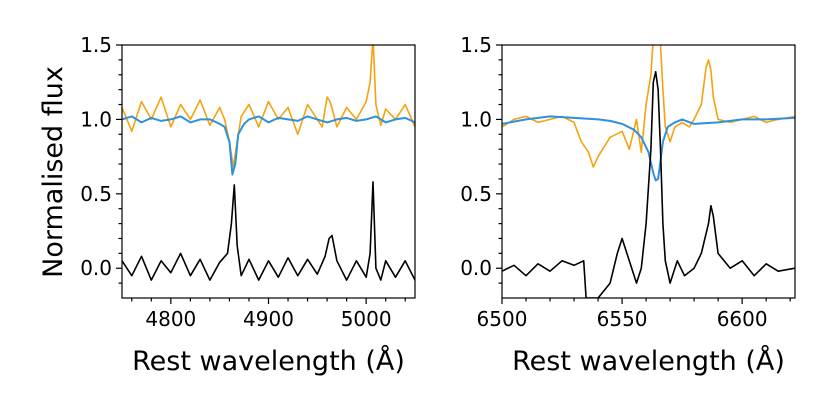 The image size is (830, 415). Describe the element at coordinates (366, 319) in the screenshot. I see `x-tick-label: 5000` at that location.